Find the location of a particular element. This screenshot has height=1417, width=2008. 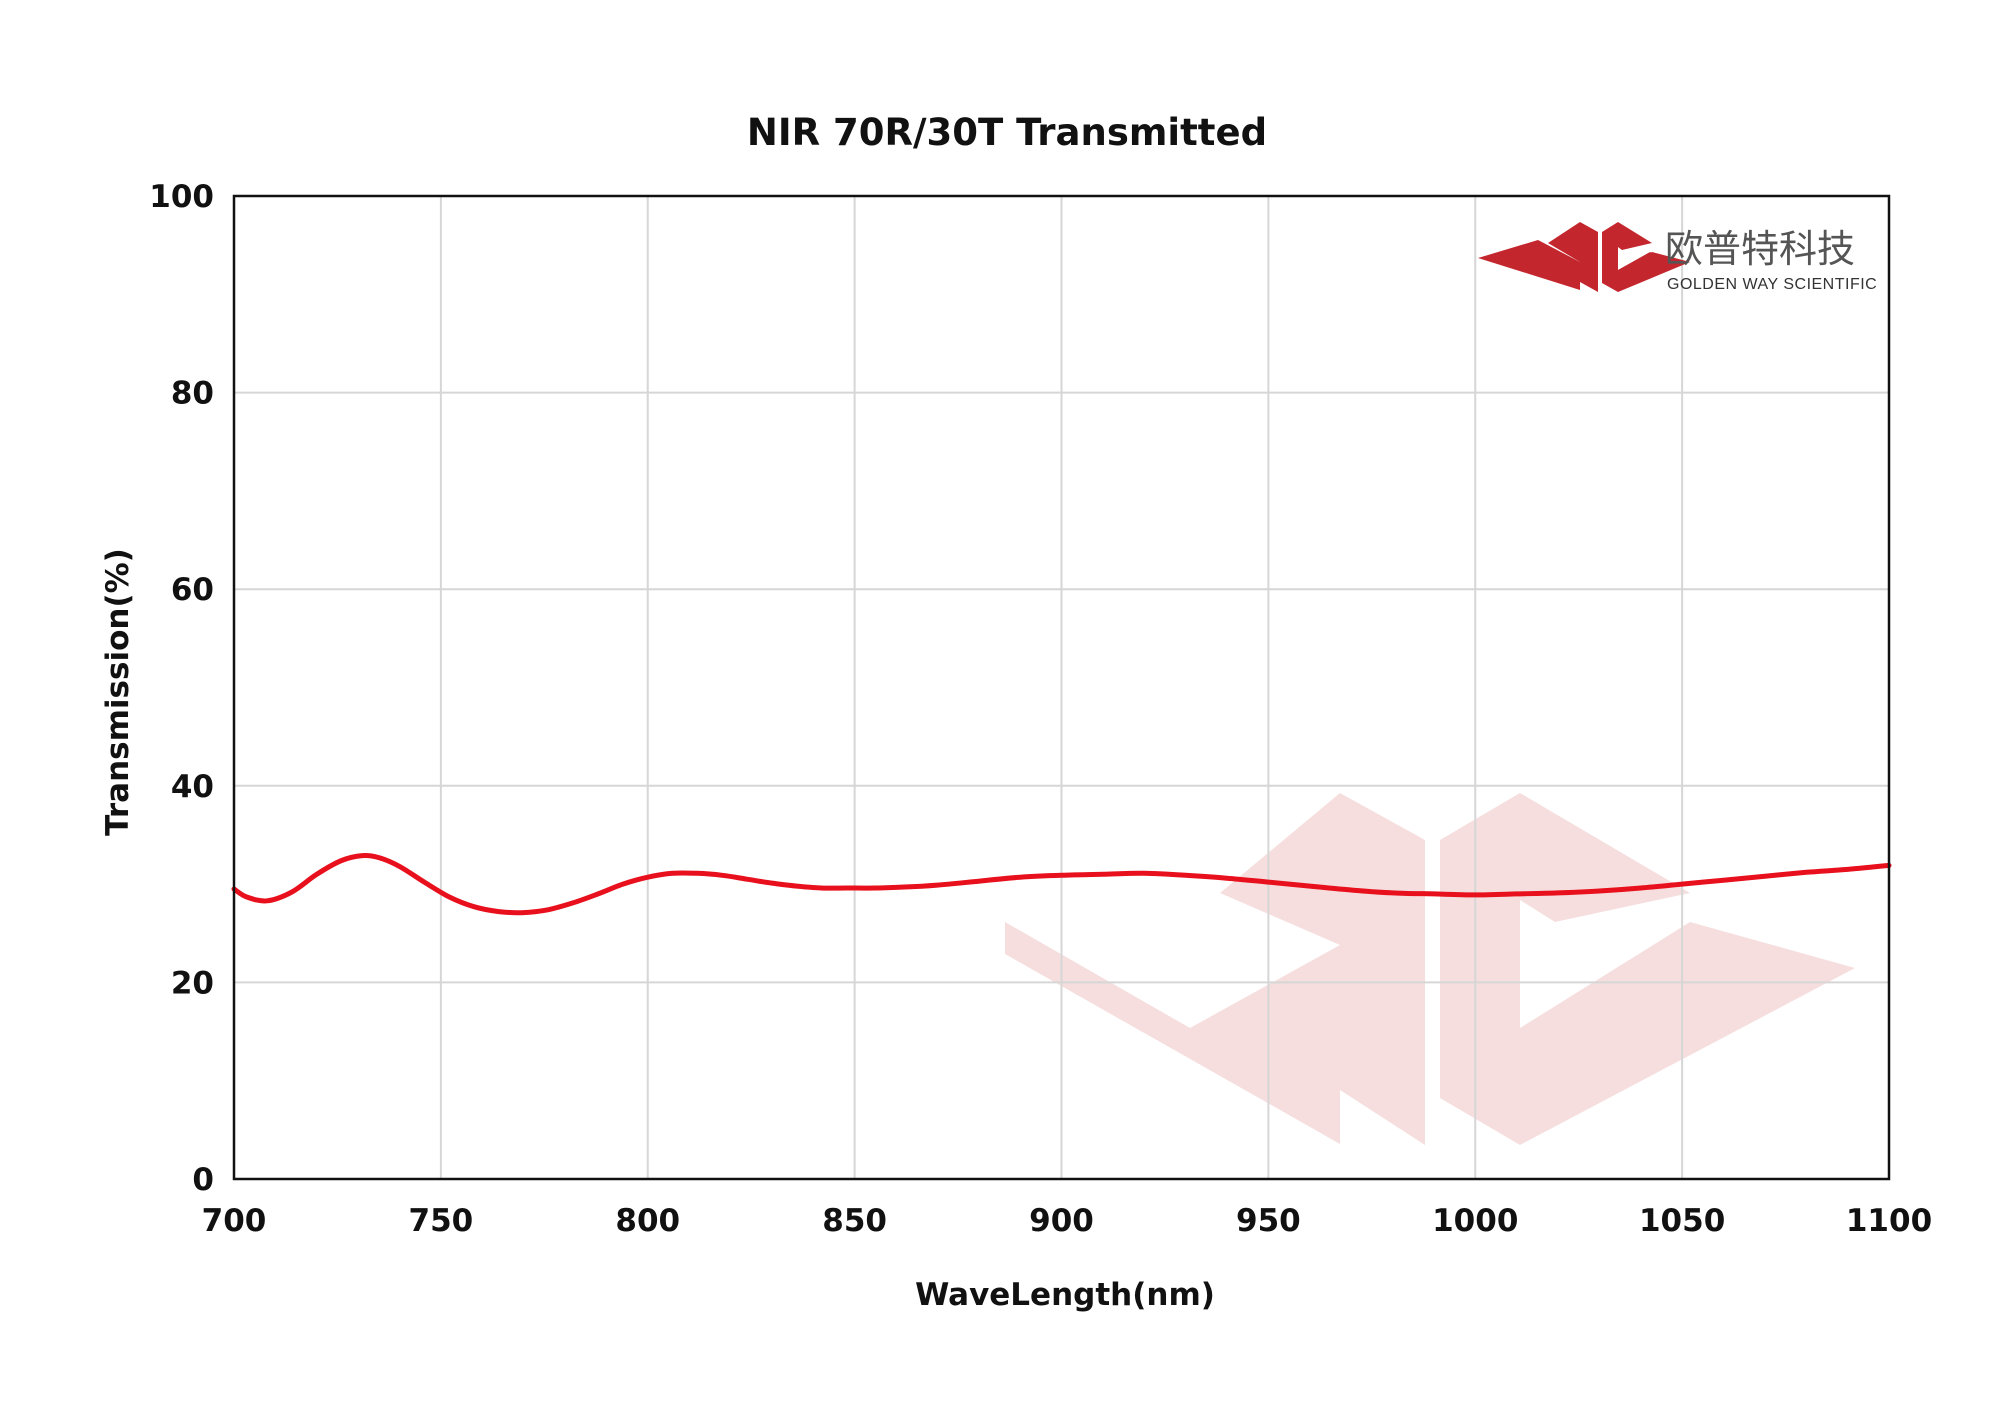

x-tick-labels: 700 750 800 850 900 950 1000 1050 1100 is located at coordinates (1067, 1221).